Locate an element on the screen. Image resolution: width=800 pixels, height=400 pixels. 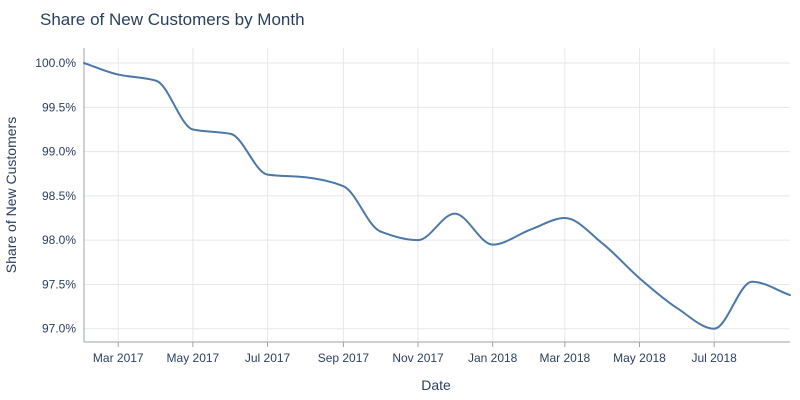
x-tick-label: May 2018 is located at coordinates (639, 358).